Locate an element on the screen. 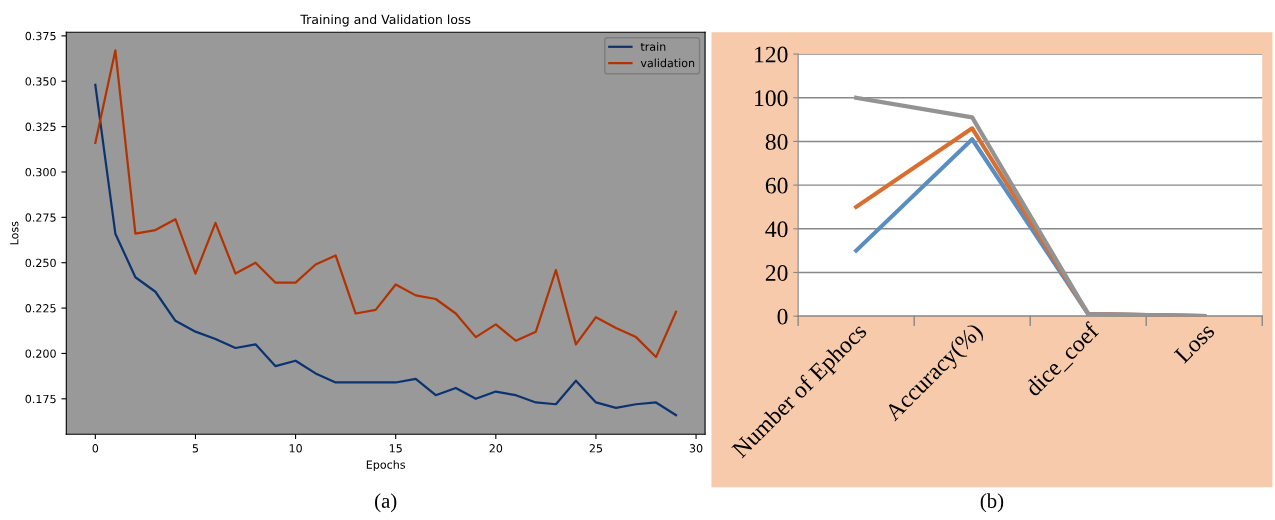 The image size is (1275, 520). legend-label: validation is located at coordinates (667, 63).